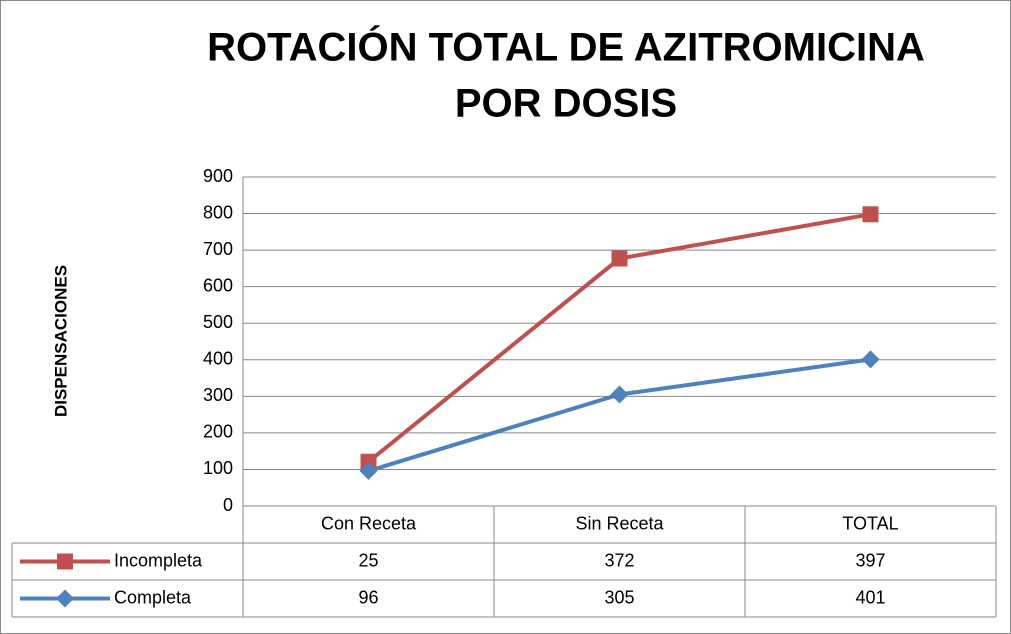 The width and height of the screenshot is (1011, 634). Describe the element at coordinates (218, 322) in the screenshot. I see `y-tick-label: 500` at that location.